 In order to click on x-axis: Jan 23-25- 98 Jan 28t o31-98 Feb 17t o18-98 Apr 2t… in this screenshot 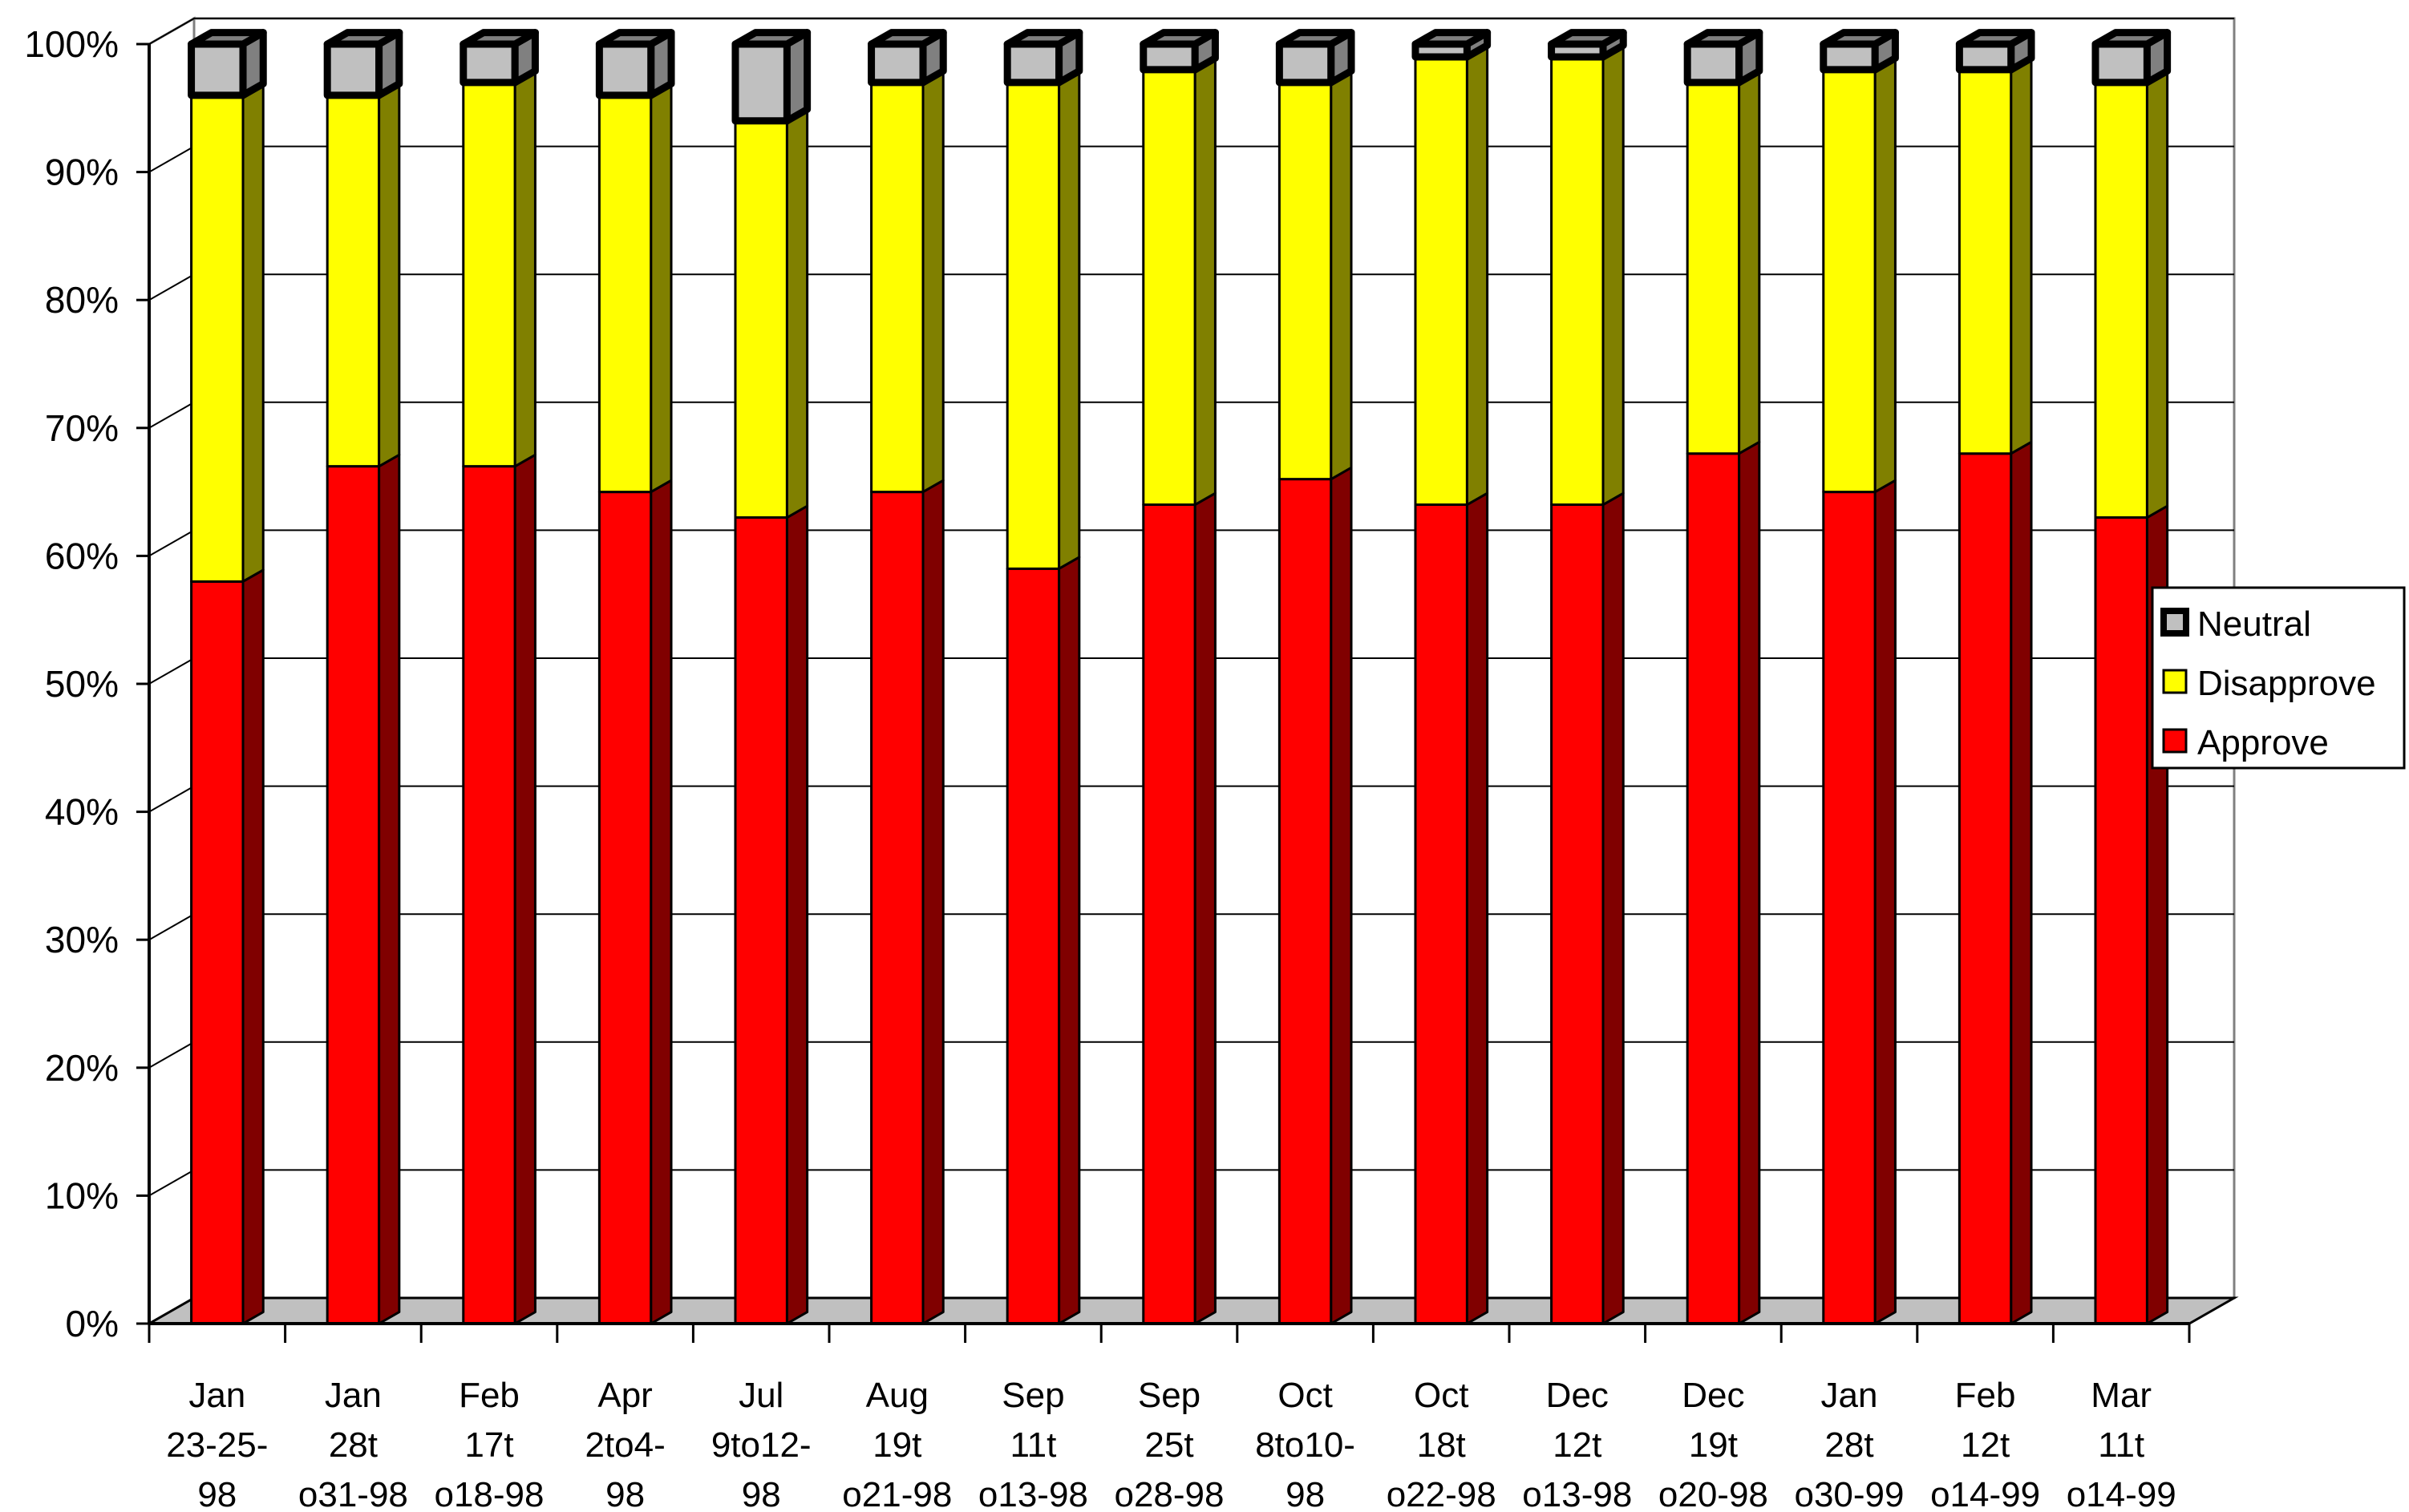, I will do `click(1169, 1417)`.